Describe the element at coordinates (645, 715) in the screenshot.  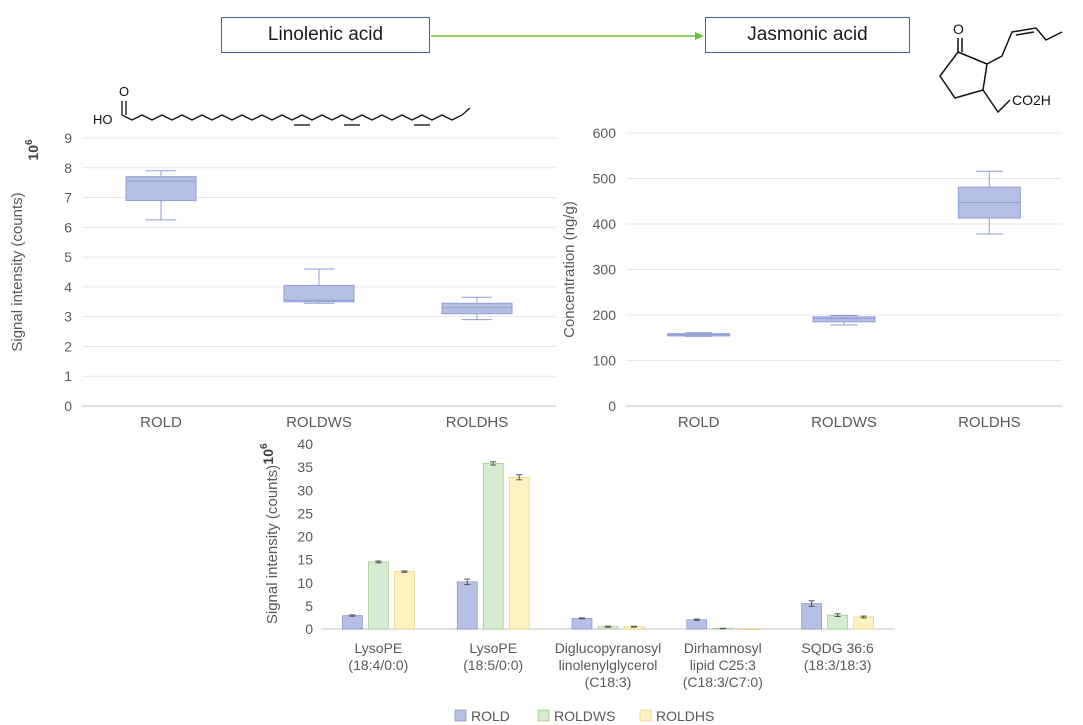
I see `legend-swatch-roldhs` at that location.